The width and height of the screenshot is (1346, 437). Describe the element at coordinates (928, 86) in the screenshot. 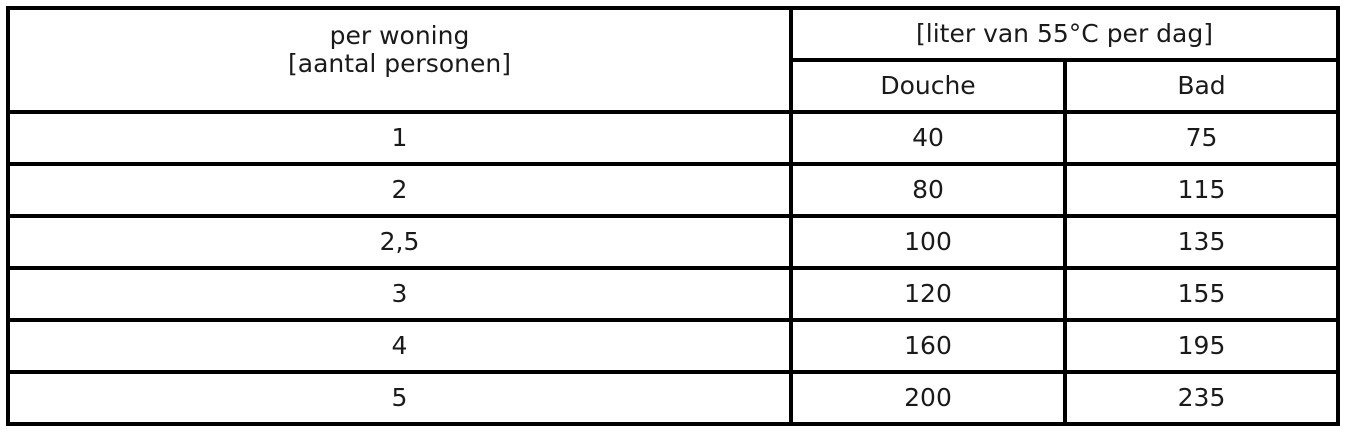

I see `header-douche: Douche` at that location.